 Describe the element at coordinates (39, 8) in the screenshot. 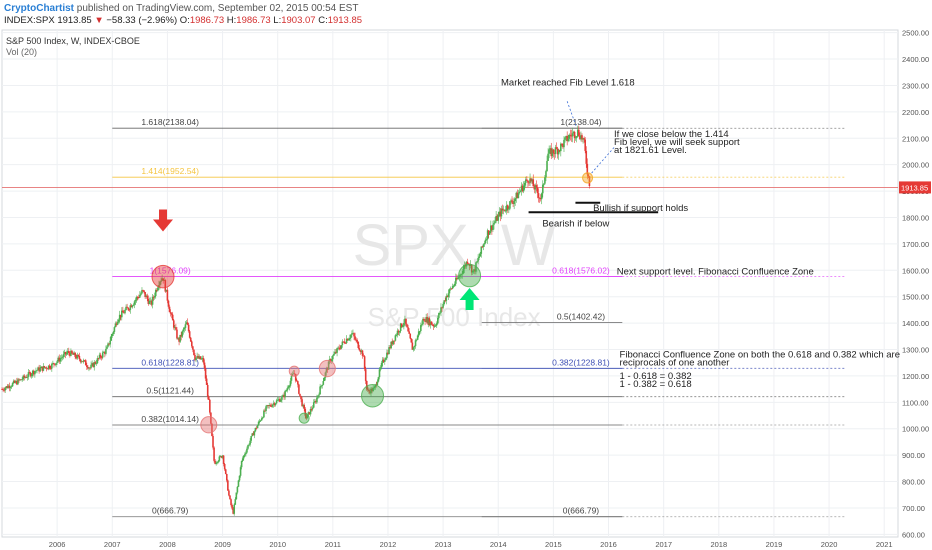

I see `publisher-brand: CryptoChartist` at that location.